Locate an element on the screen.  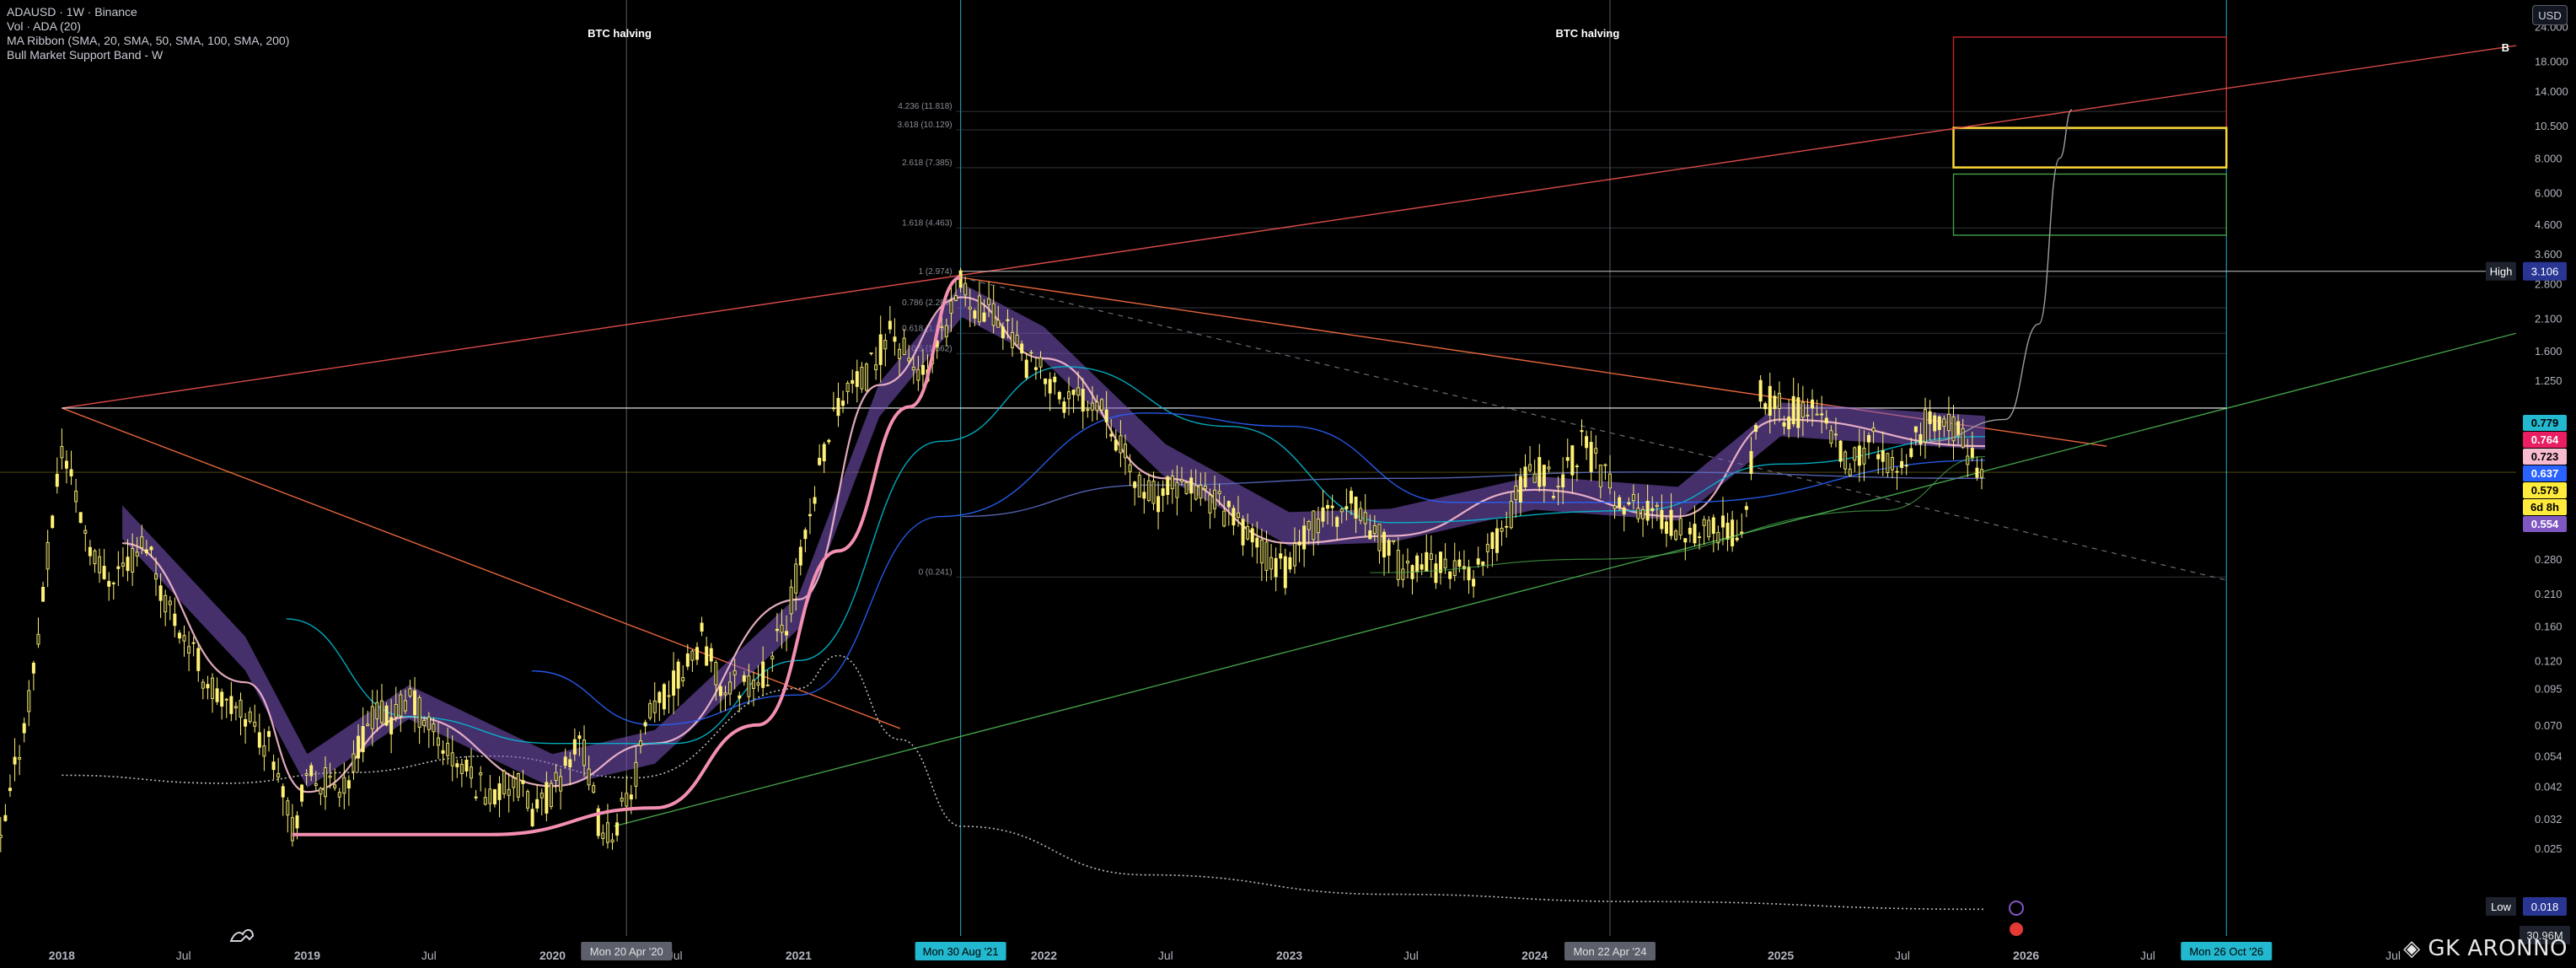
legend-volume: Vol · ADA (20) is located at coordinates (44, 26).